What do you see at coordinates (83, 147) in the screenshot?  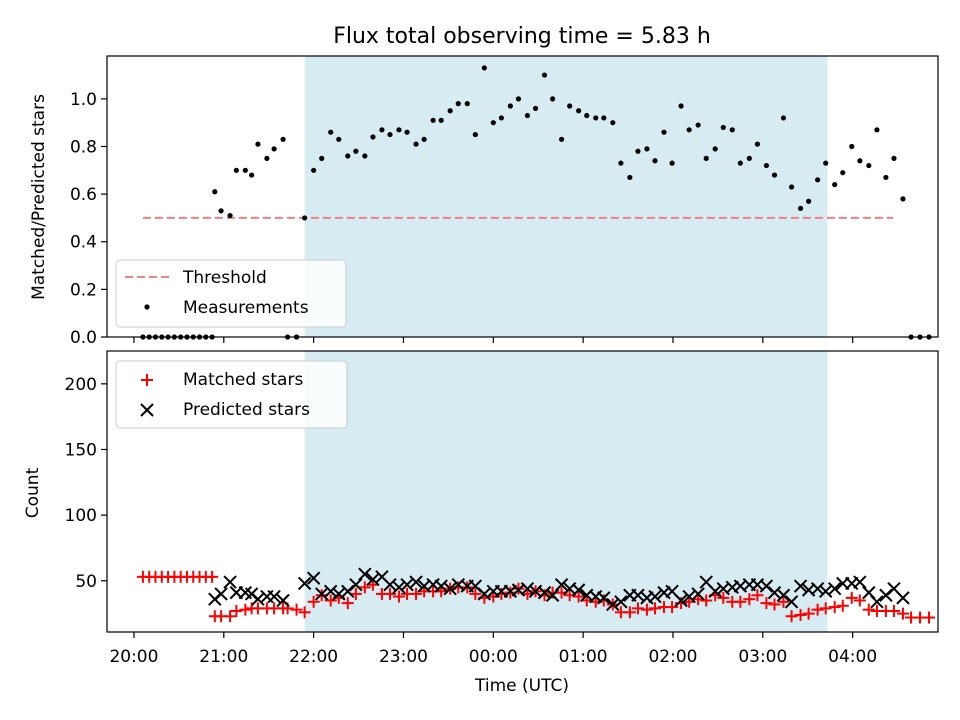 I see `top-y-tick-label: 0.8` at bounding box center [83, 147].